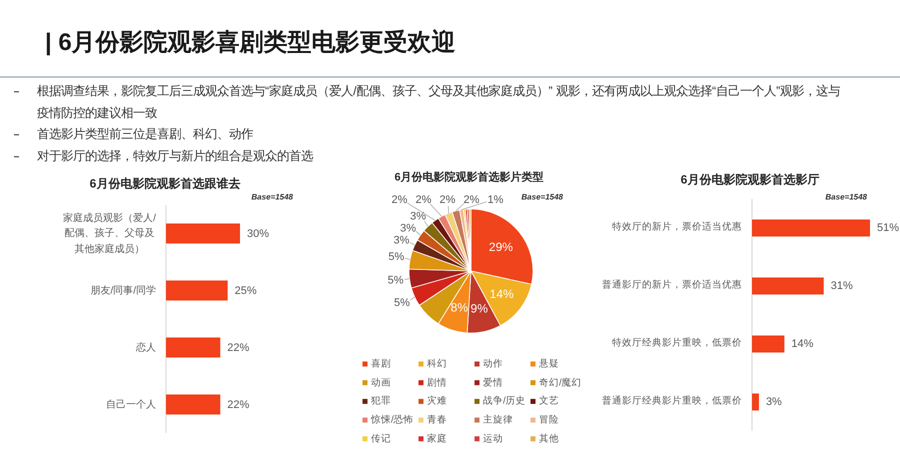  I want to click on legend-label: 灾难, so click(437, 401).